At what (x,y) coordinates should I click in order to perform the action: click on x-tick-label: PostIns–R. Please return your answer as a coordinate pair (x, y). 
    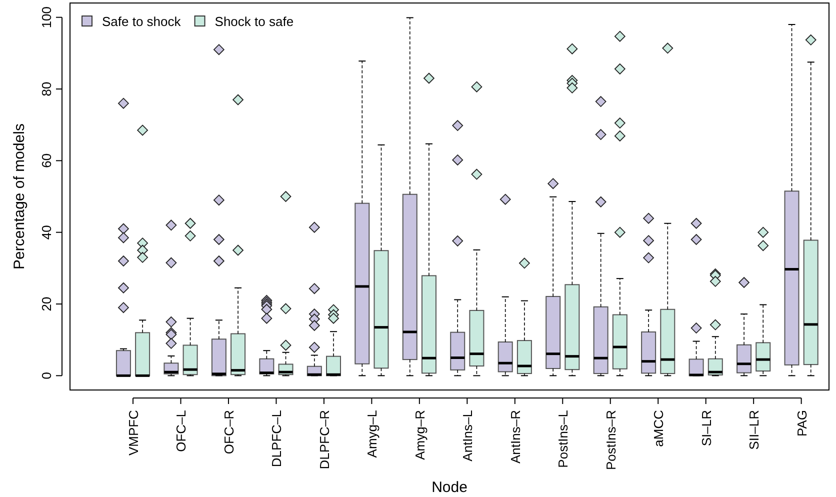
    Looking at the image, I should click on (610, 440).